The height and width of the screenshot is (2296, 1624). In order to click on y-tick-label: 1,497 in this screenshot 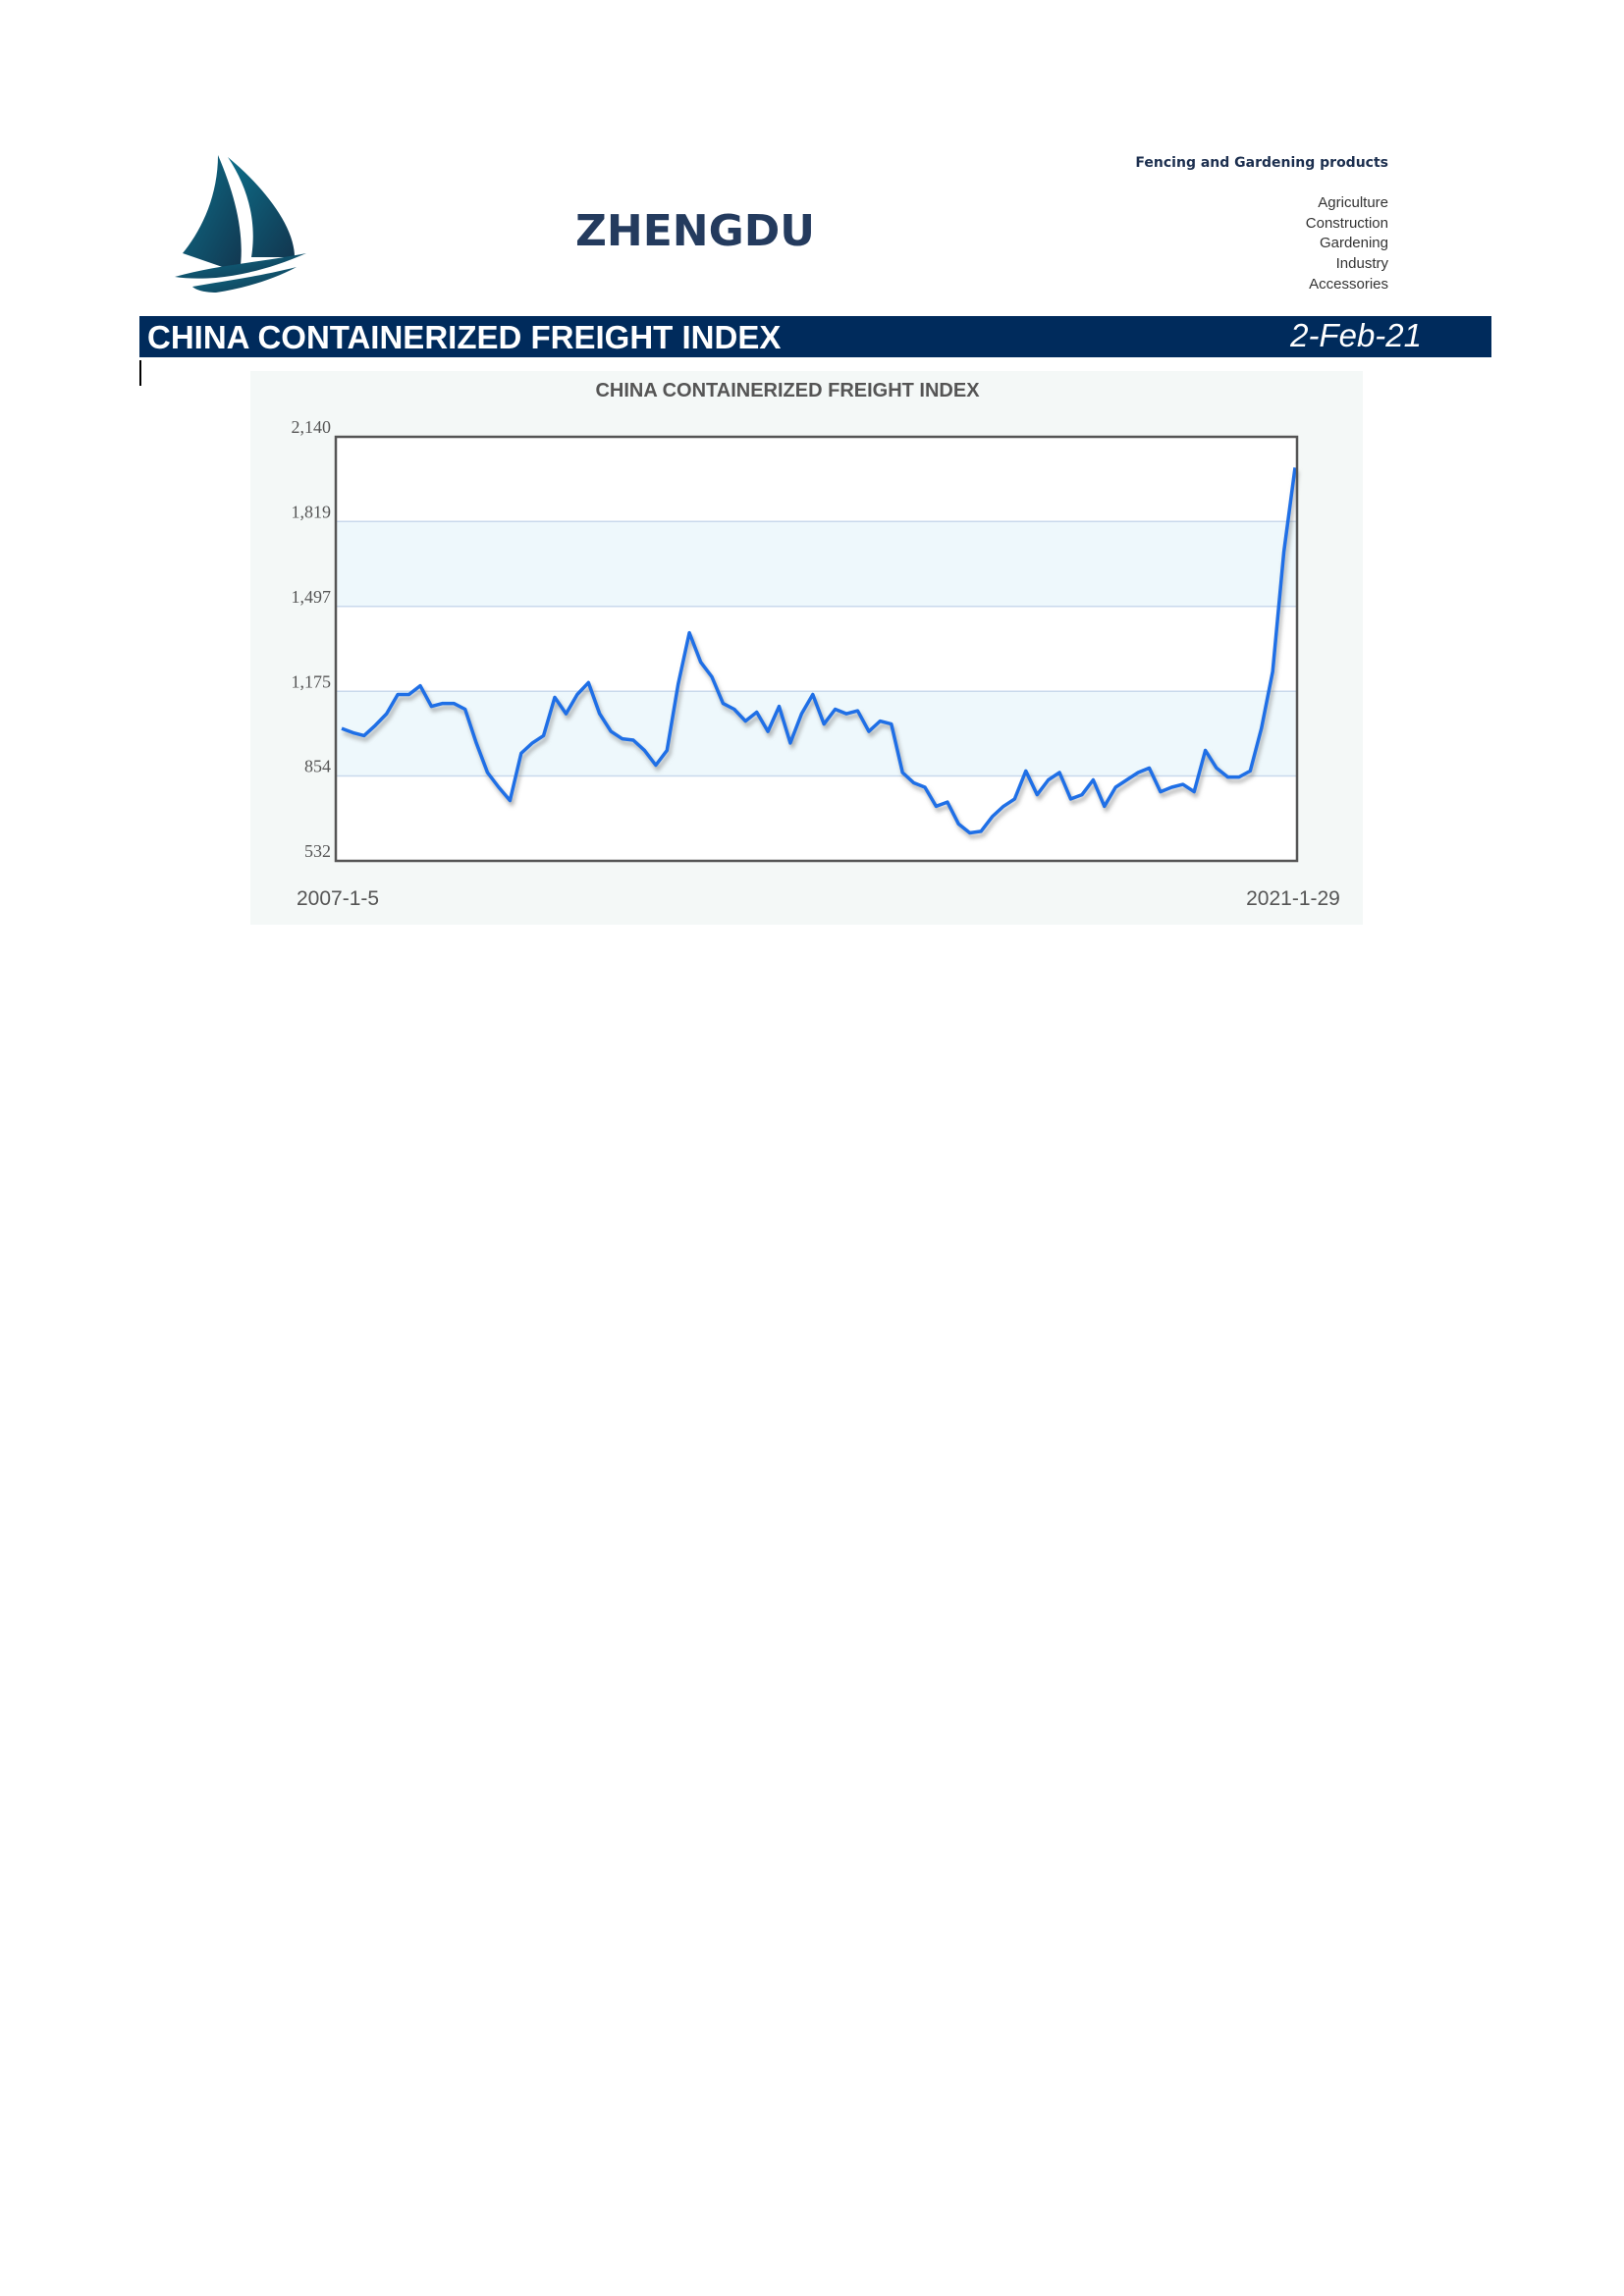, I will do `click(312, 597)`.